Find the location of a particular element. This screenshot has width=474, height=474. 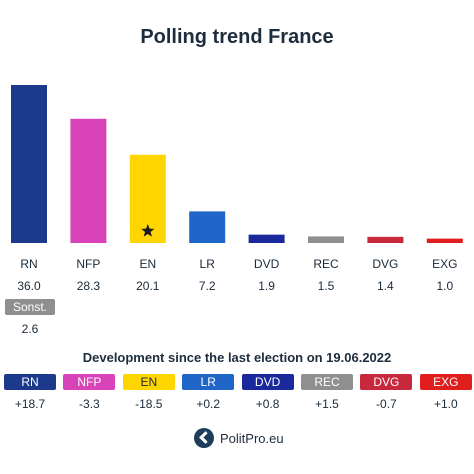

development-change-rec: +1.5 is located at coordinates (327, 404).